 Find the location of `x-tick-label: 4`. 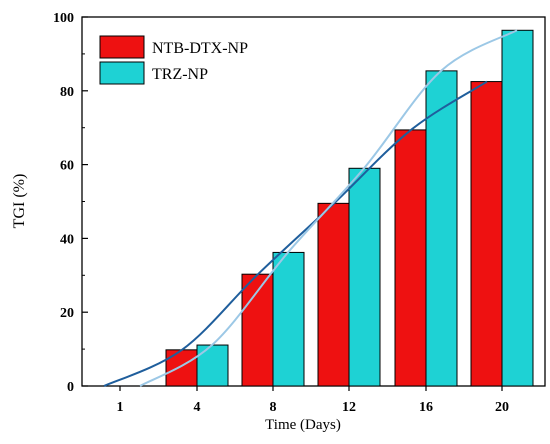

x-tick-label: 4 is located at coordinates (197, 407).